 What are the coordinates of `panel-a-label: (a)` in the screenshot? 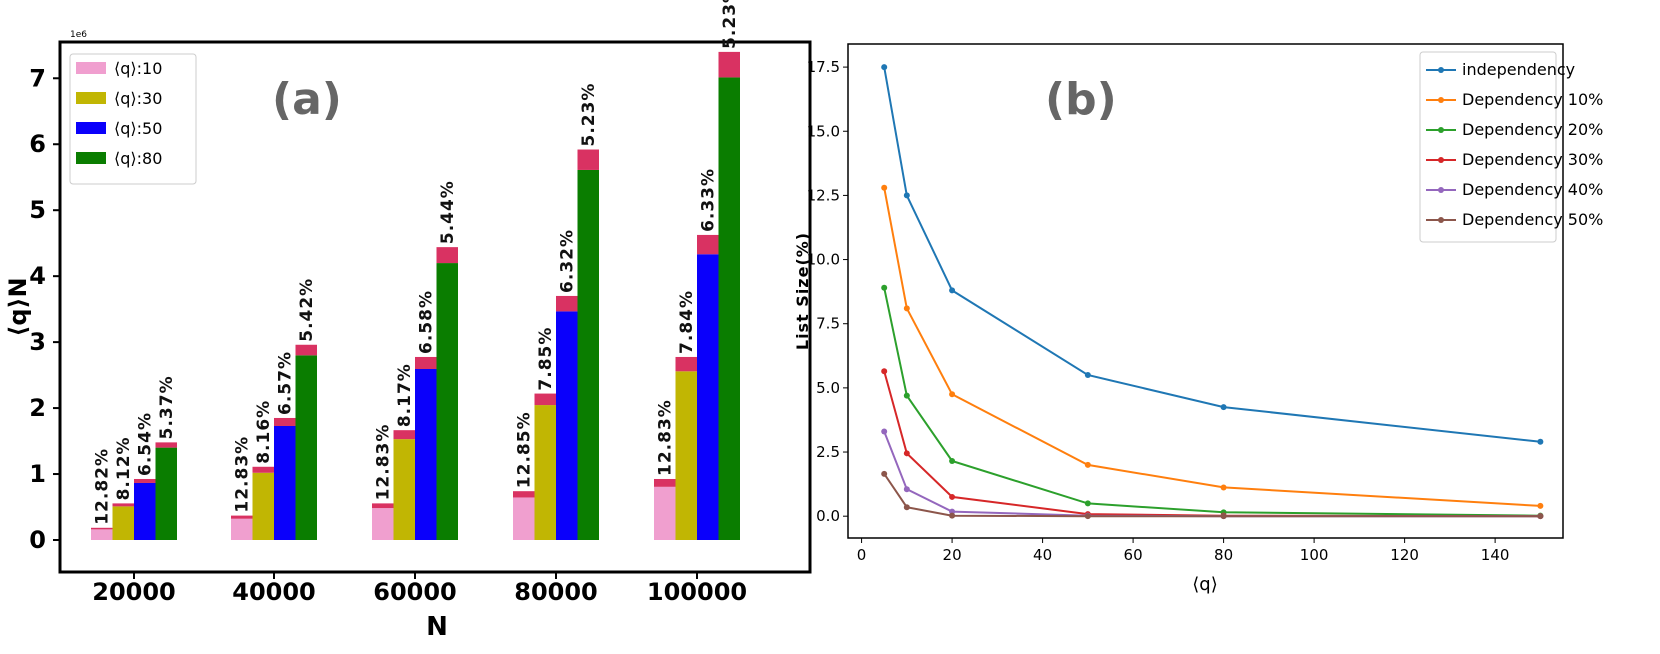 It's located at (307, 99).